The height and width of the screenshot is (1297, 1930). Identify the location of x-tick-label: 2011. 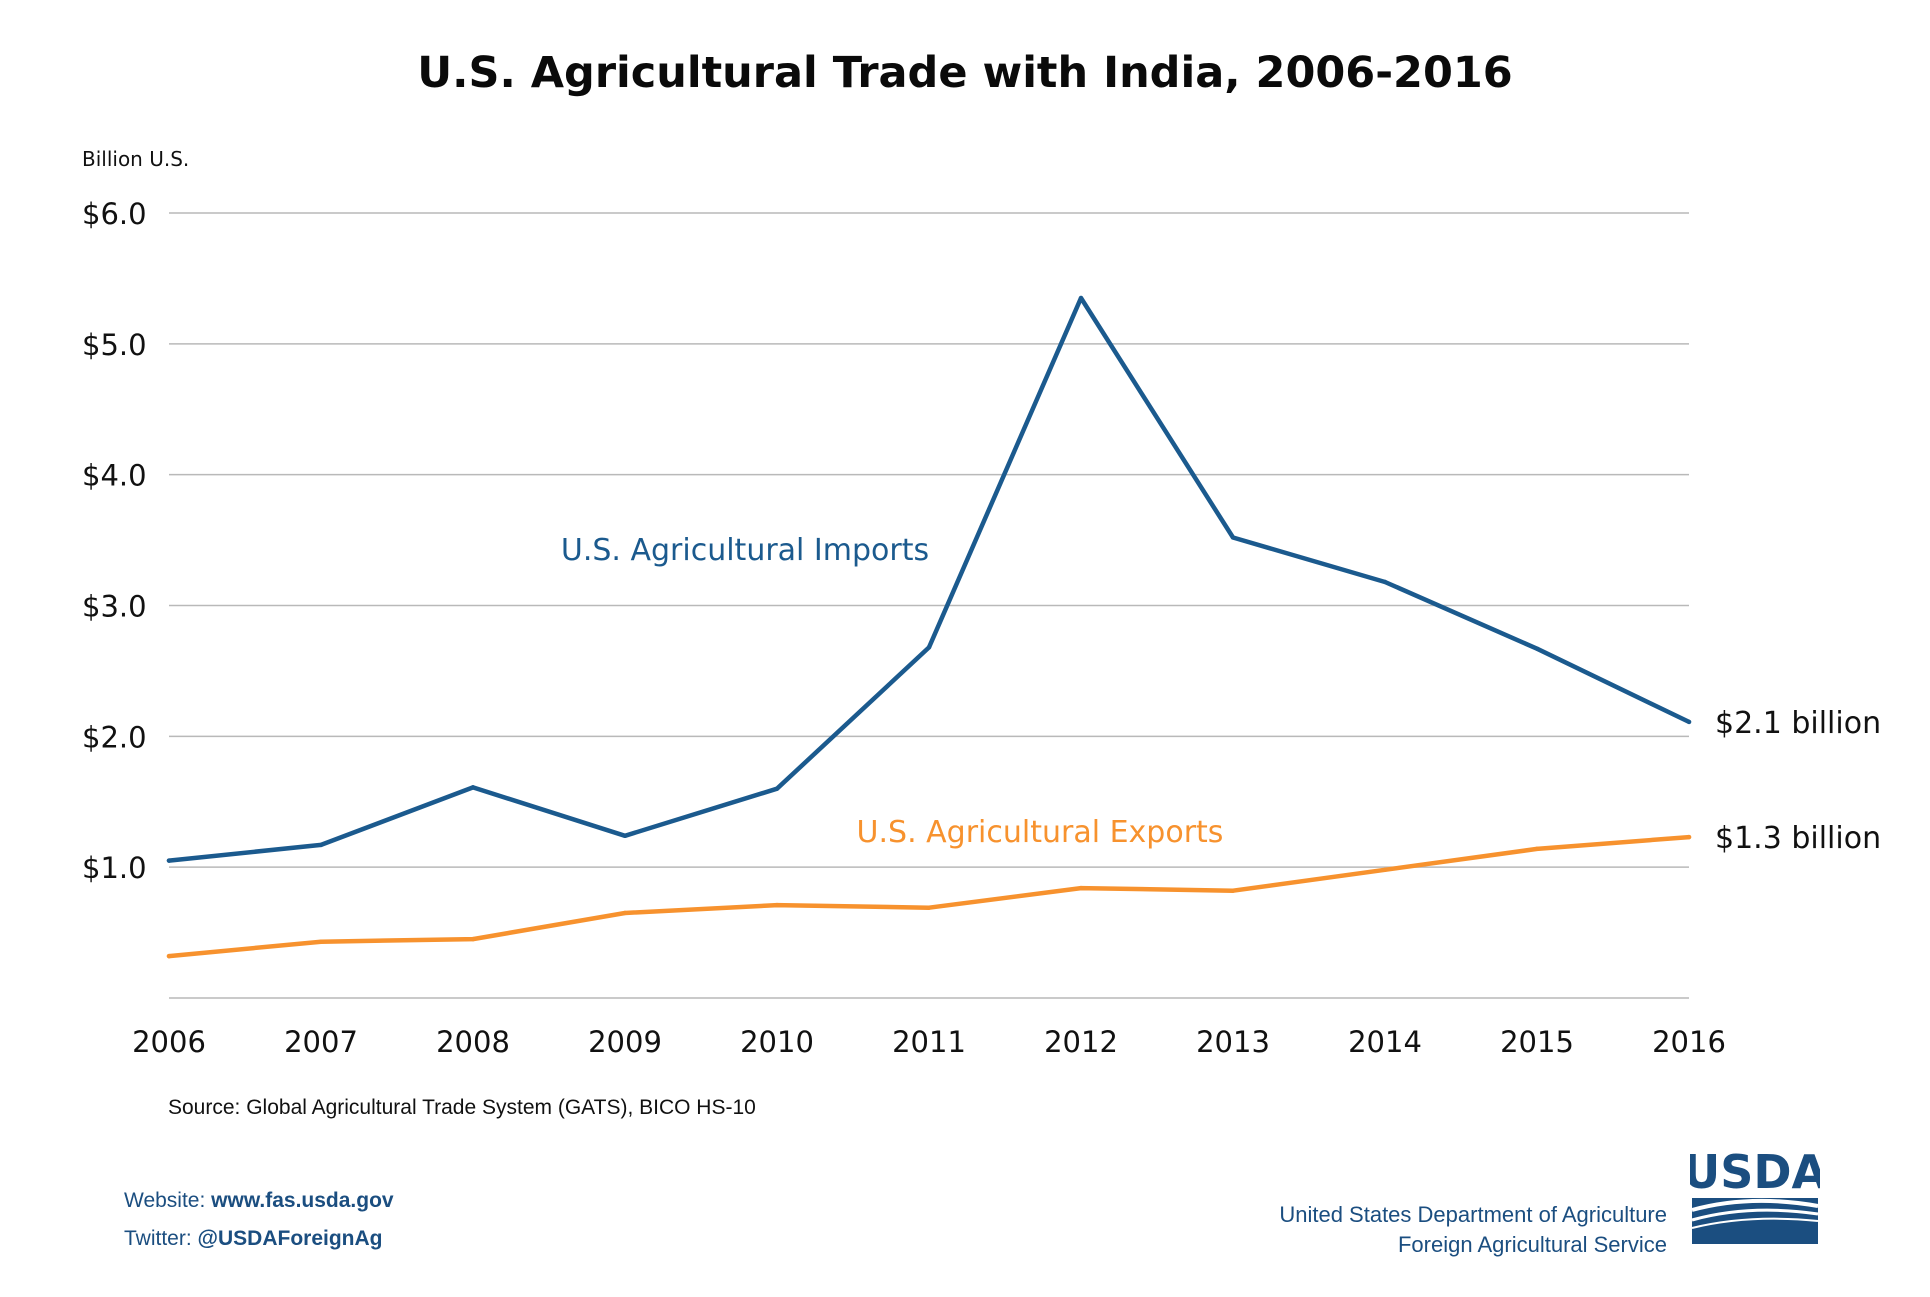
(929, 1042).